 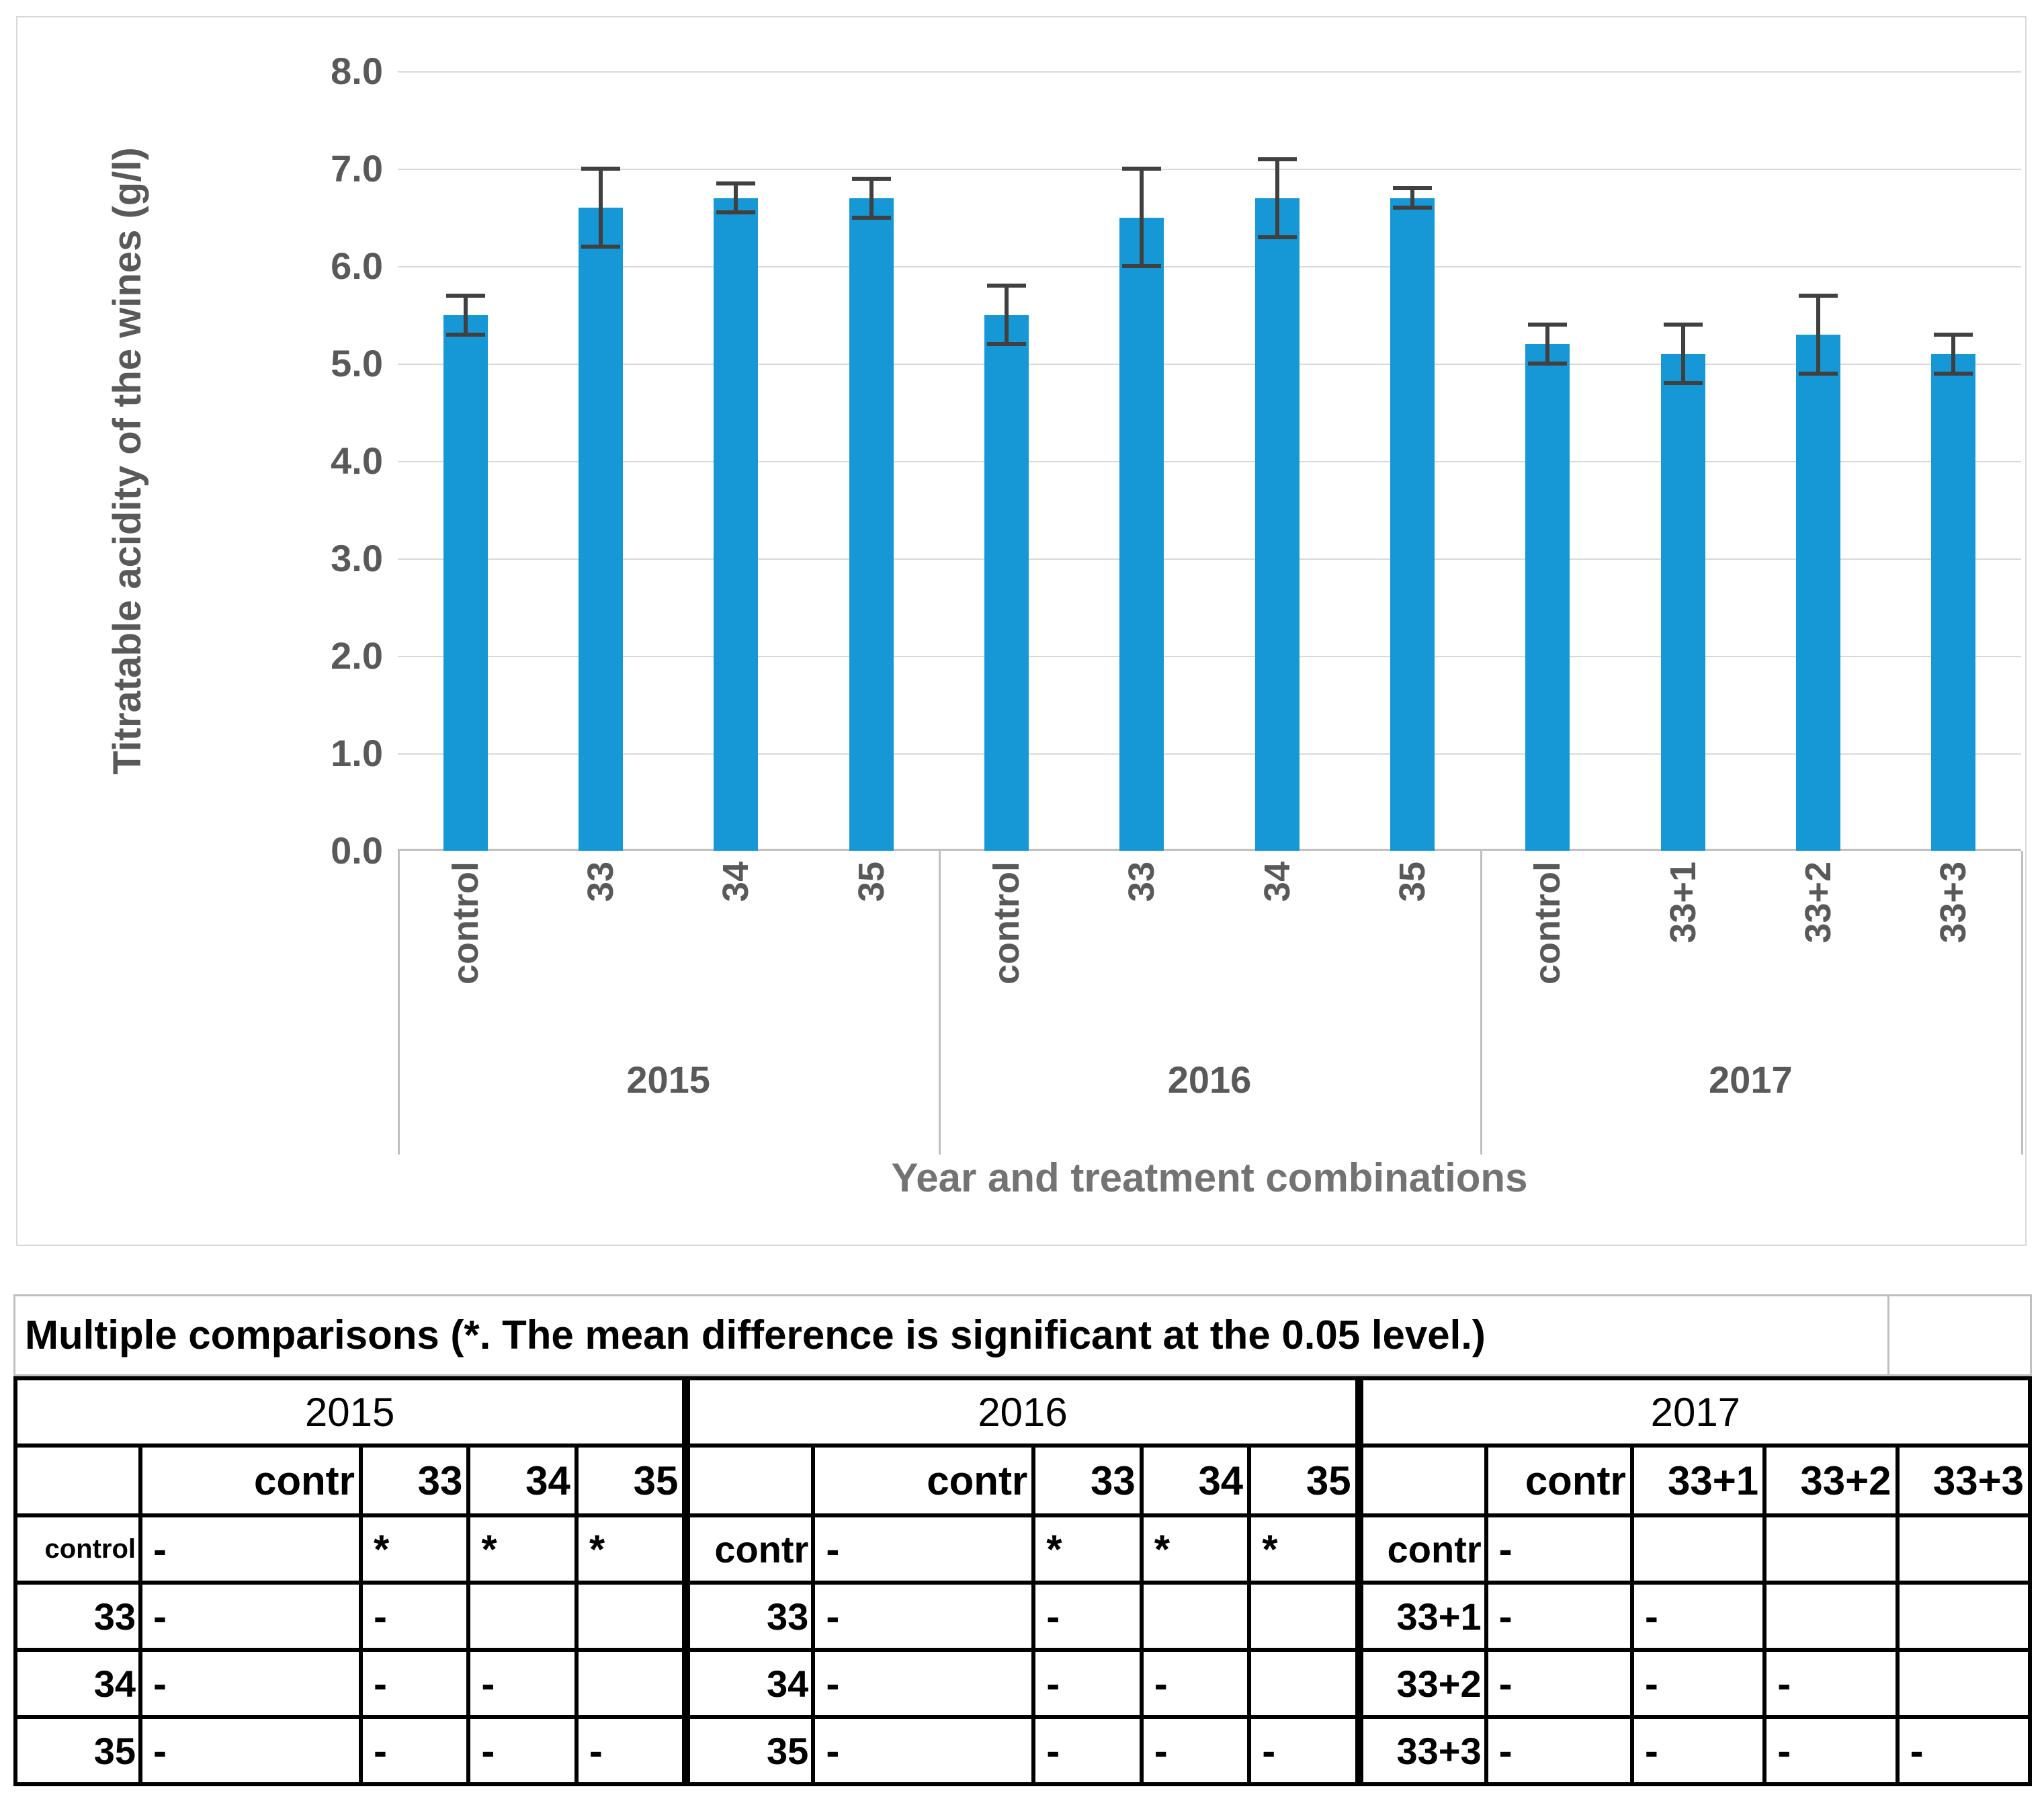 I want to click on category-label: 33, so click(x=1141, y=883).